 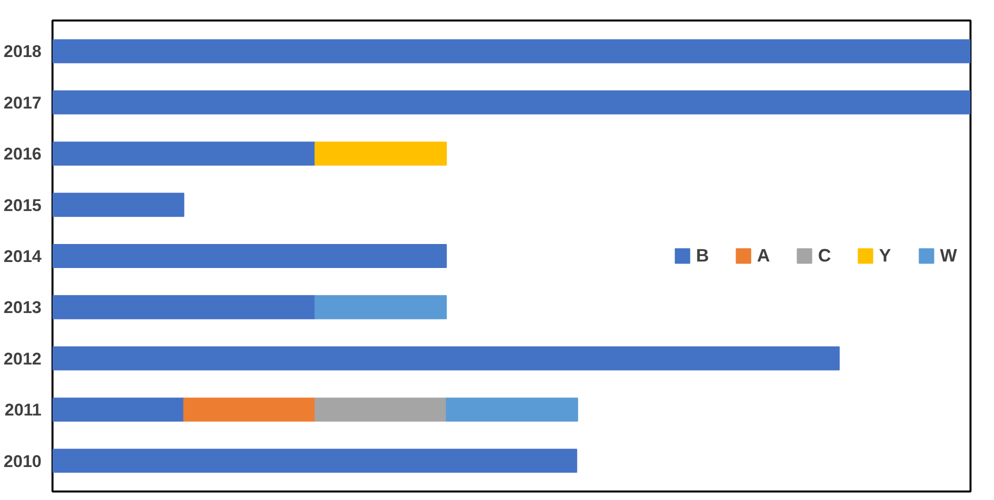 What do you see at coordinates (23, 154) in the screenshot?
I see `y-tick-label: 2016` at bounding box center [23, 154].